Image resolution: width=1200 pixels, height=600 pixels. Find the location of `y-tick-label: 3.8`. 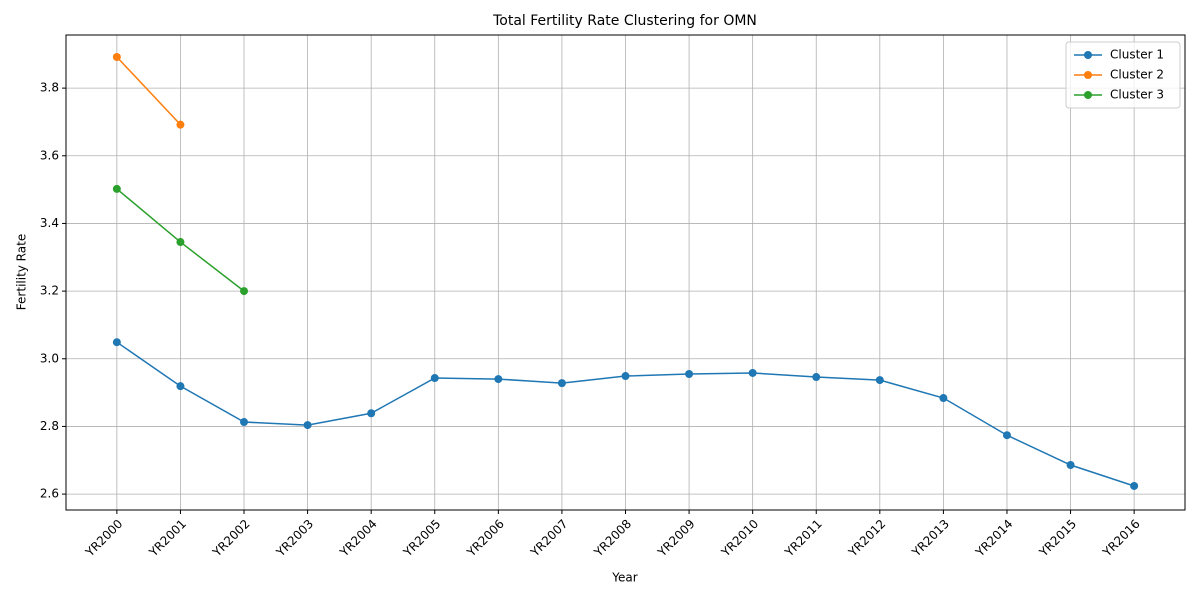

y-tick-label: 3.8 is located at coordinates (49, 88).